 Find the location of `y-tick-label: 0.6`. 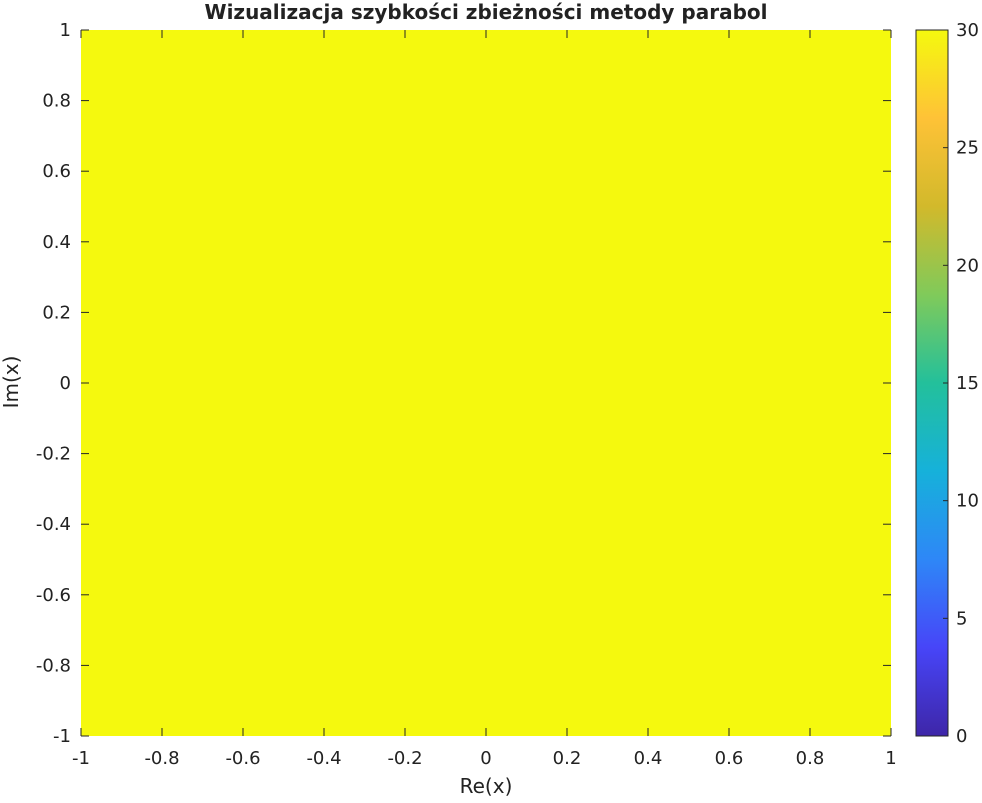

y-tick-label: 0.6 is located at coordinates (56, 171).